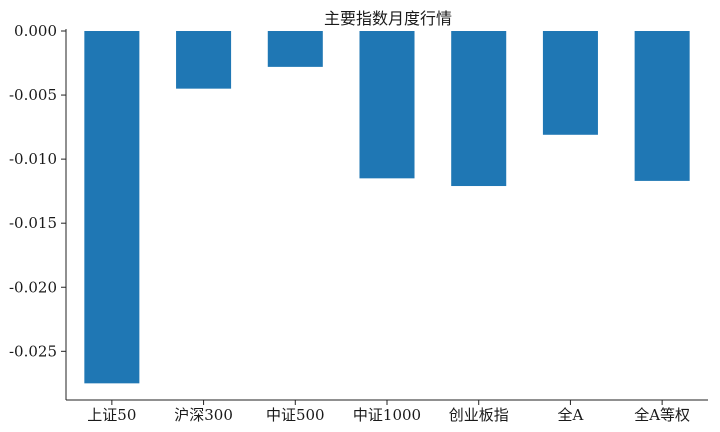  What do you see at coordinates (662, 415) in the screenshot?
I see `x-tick-label: 全A等权` at bounding box center [662, 415].